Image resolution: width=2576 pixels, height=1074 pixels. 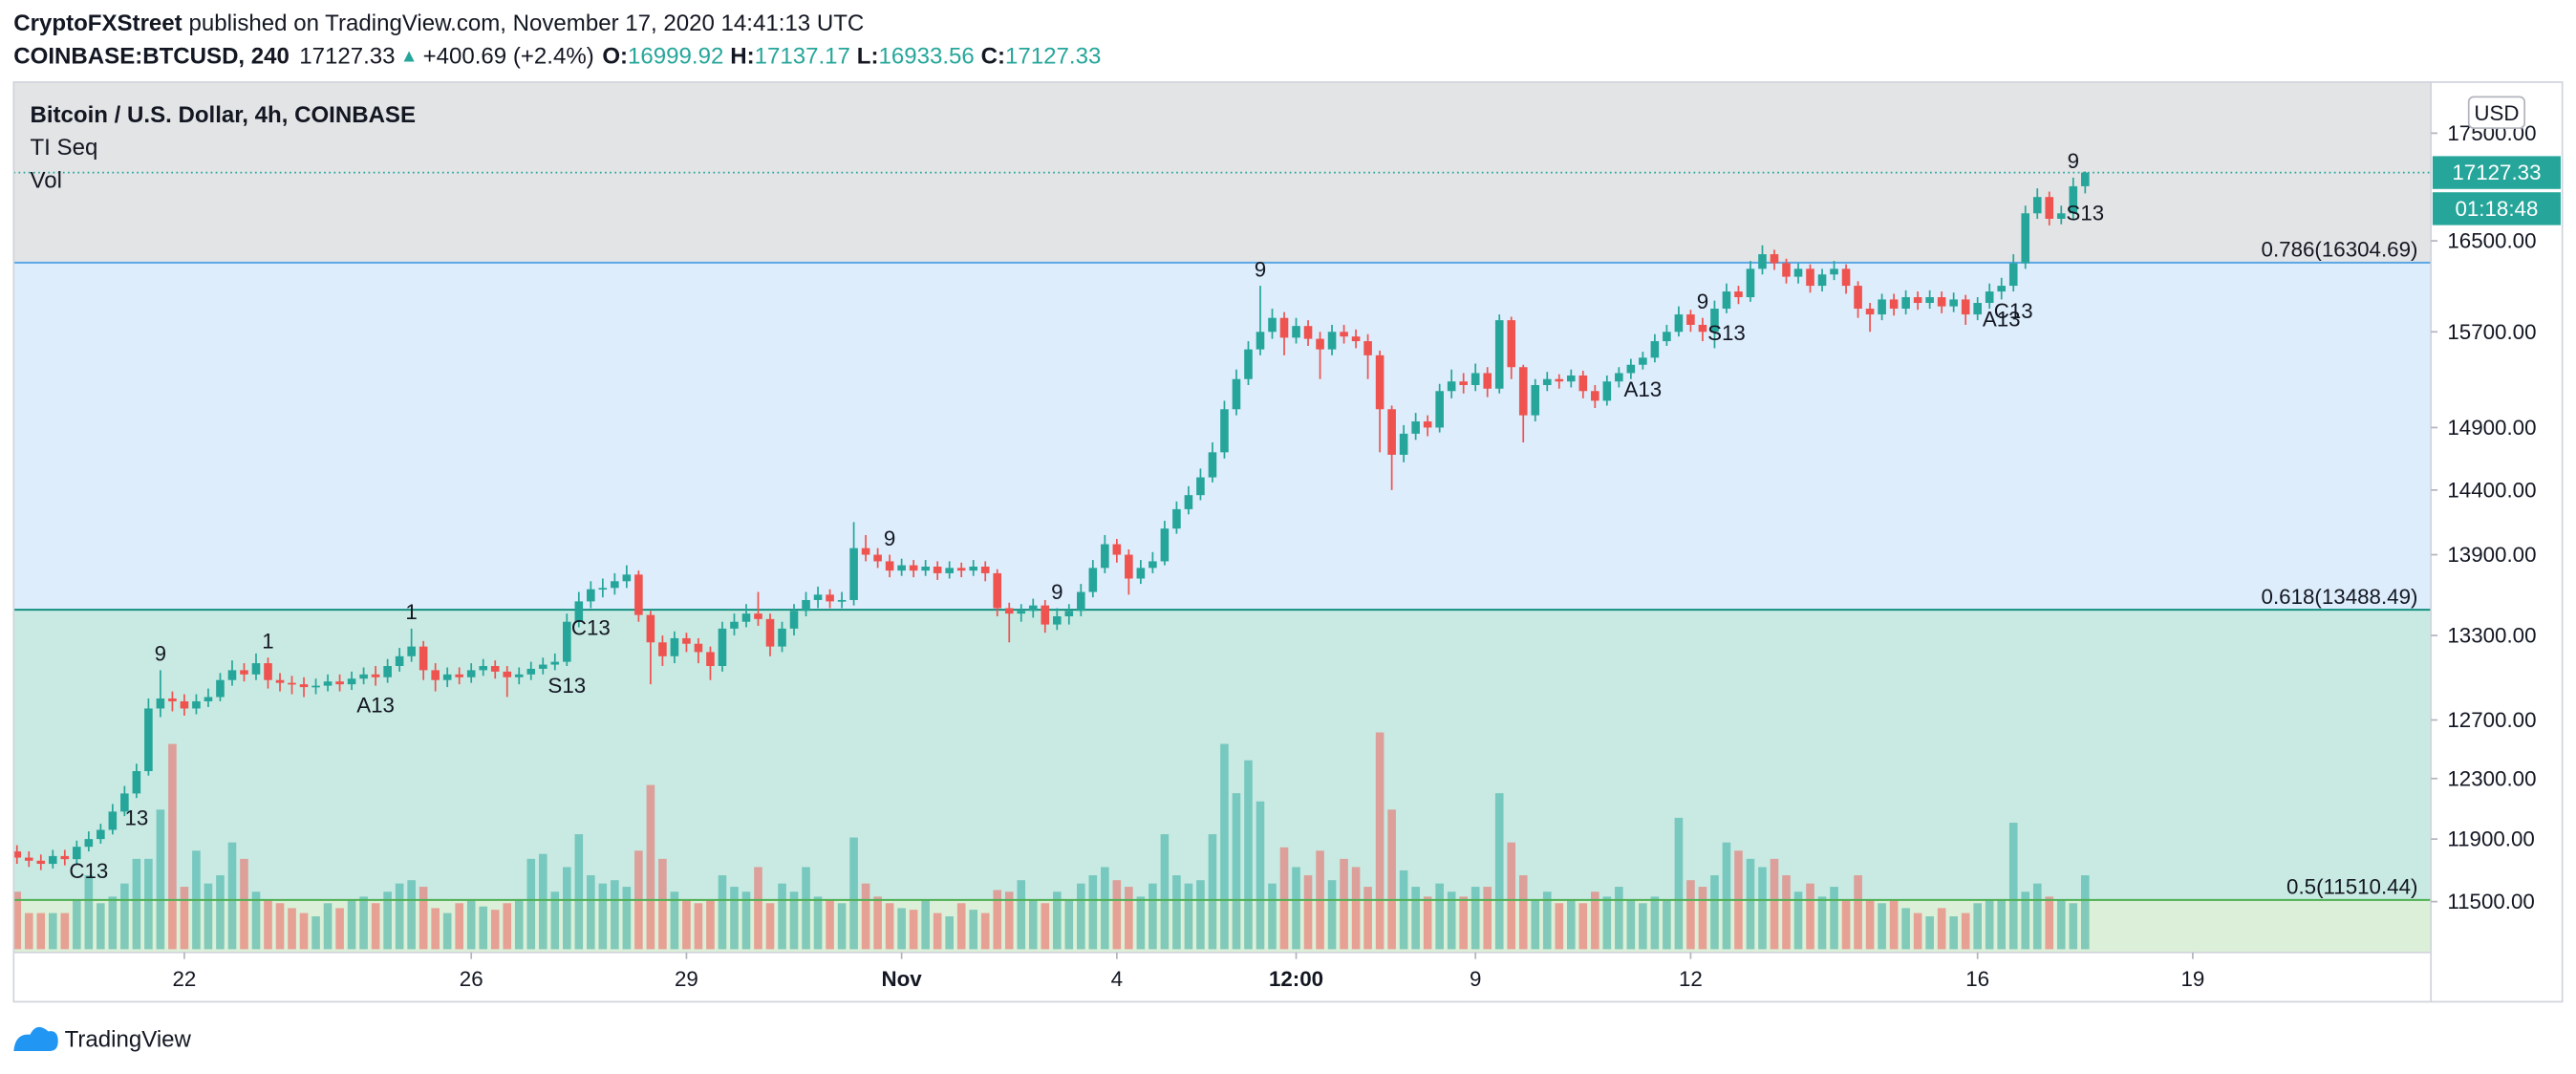 I want to click on price: 17127.33, so click(x=347, y=56).